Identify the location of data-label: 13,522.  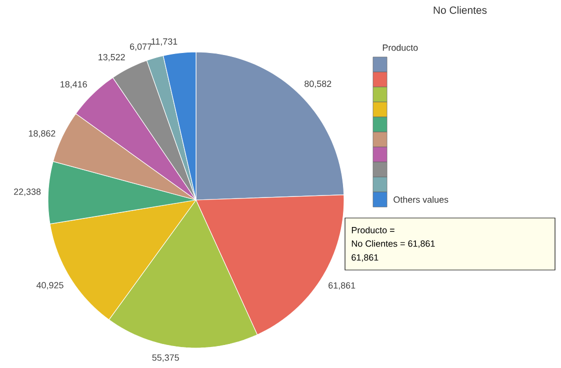
(111, 58).